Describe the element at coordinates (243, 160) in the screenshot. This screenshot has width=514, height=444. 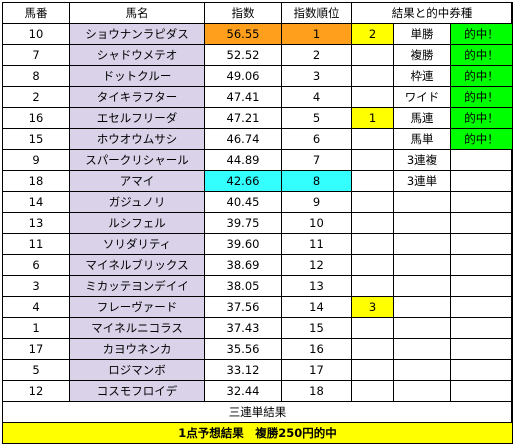
I see `index-cell: 44.89` at that location.